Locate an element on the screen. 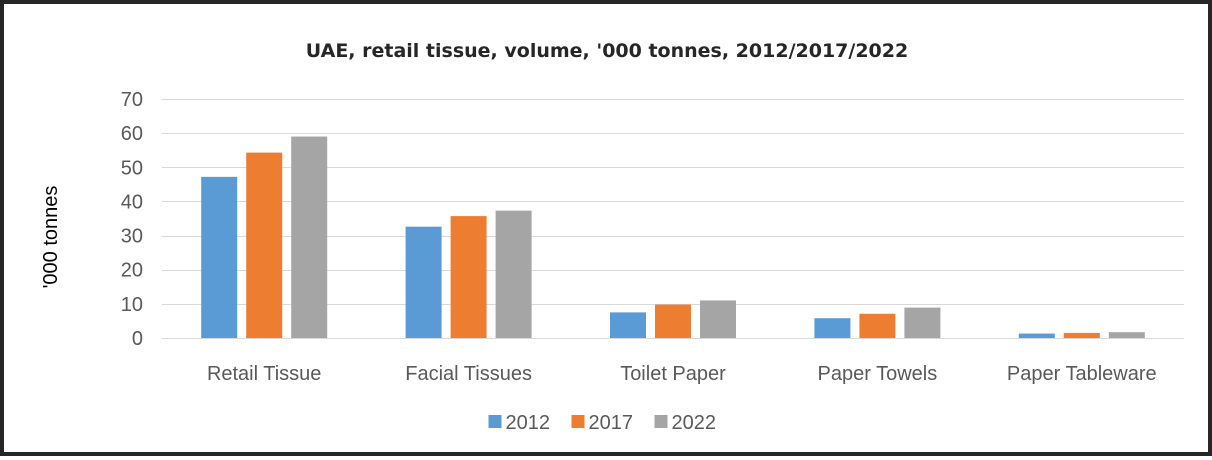 This screenshot has height=460, width=1212. y-tick-label: 70 is located at coordinates (132, 100).